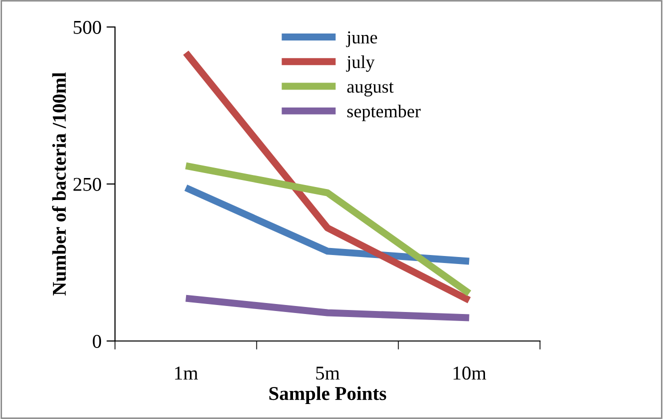 Image resolution: width=663 pixels, height=419 pixels. I want to click on x-axis-title: Sample Points, so click(327, 395).